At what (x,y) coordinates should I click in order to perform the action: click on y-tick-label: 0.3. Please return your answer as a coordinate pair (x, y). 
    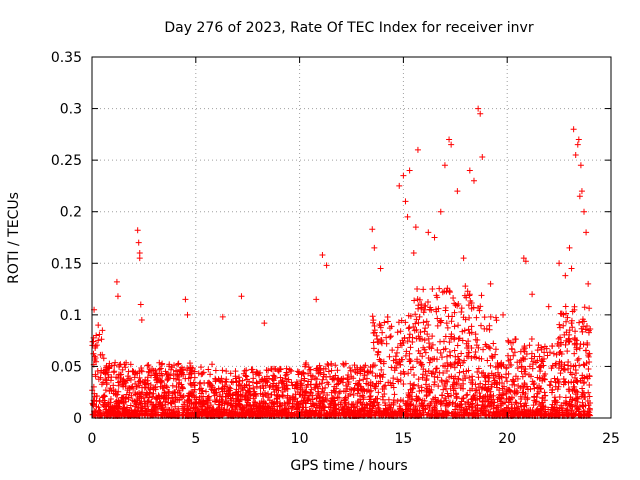
    Looking at the image, I should click on (71, 110).